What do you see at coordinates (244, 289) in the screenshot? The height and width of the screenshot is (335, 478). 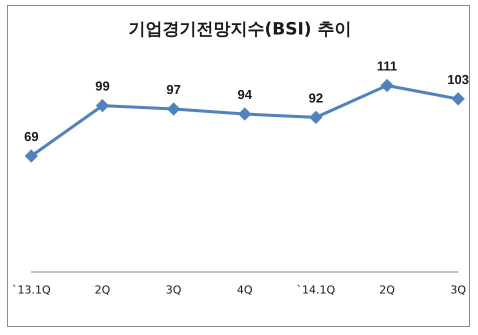 I see `x-tick-label: 4Q` at bounding box center [244, 289].